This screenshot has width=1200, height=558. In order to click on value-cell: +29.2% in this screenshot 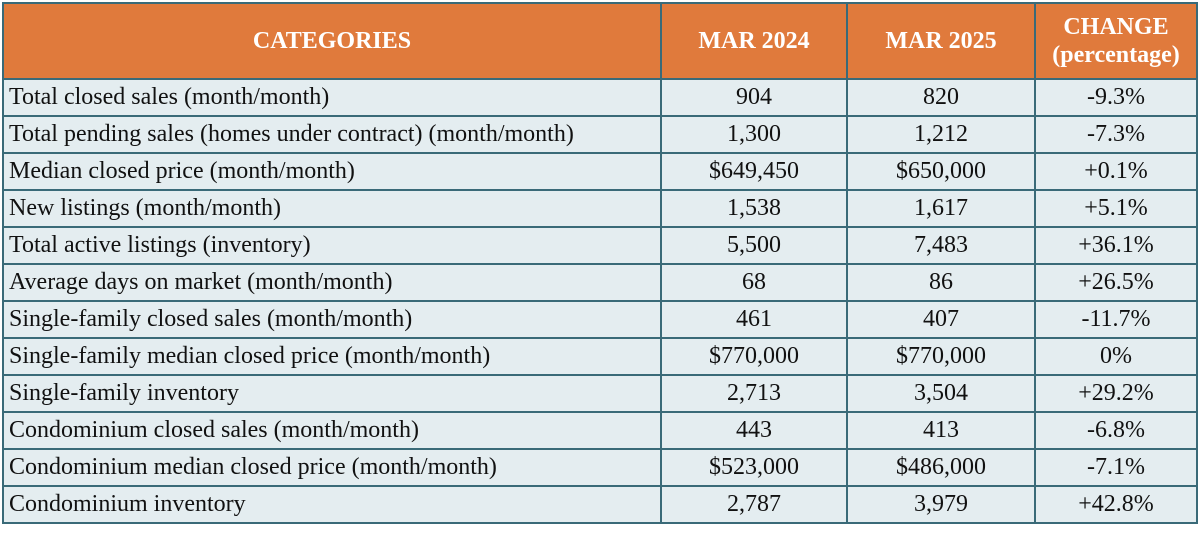, I will do `click(1116, 393)`.